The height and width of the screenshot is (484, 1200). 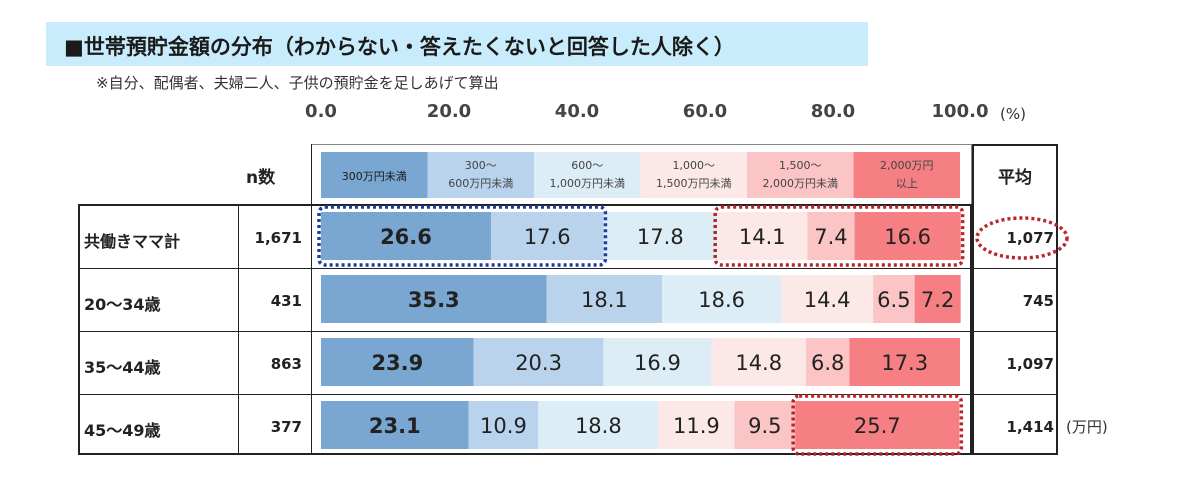 I want to click on bar-value-label: 6.8, so click(x=827, y=363).